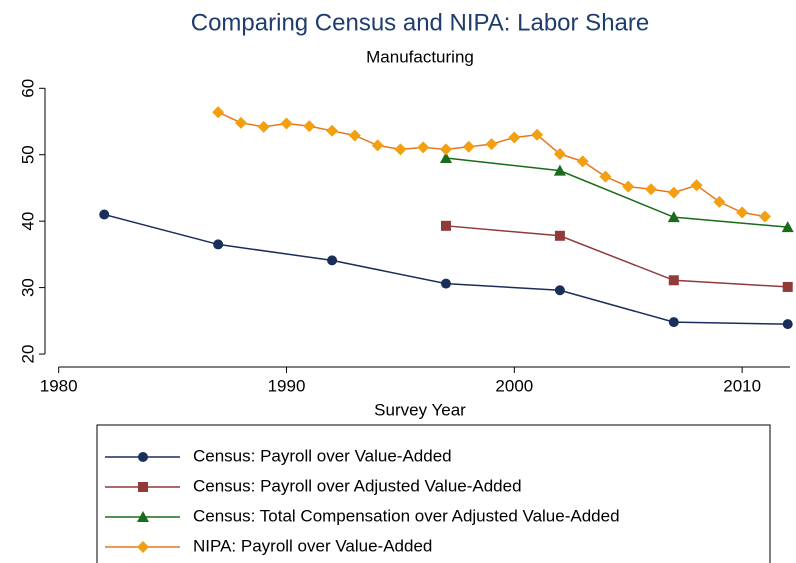 The height and width of the screenshot is (563, 796). I want to click on x-tick-label: 2010, so click(742, 385).